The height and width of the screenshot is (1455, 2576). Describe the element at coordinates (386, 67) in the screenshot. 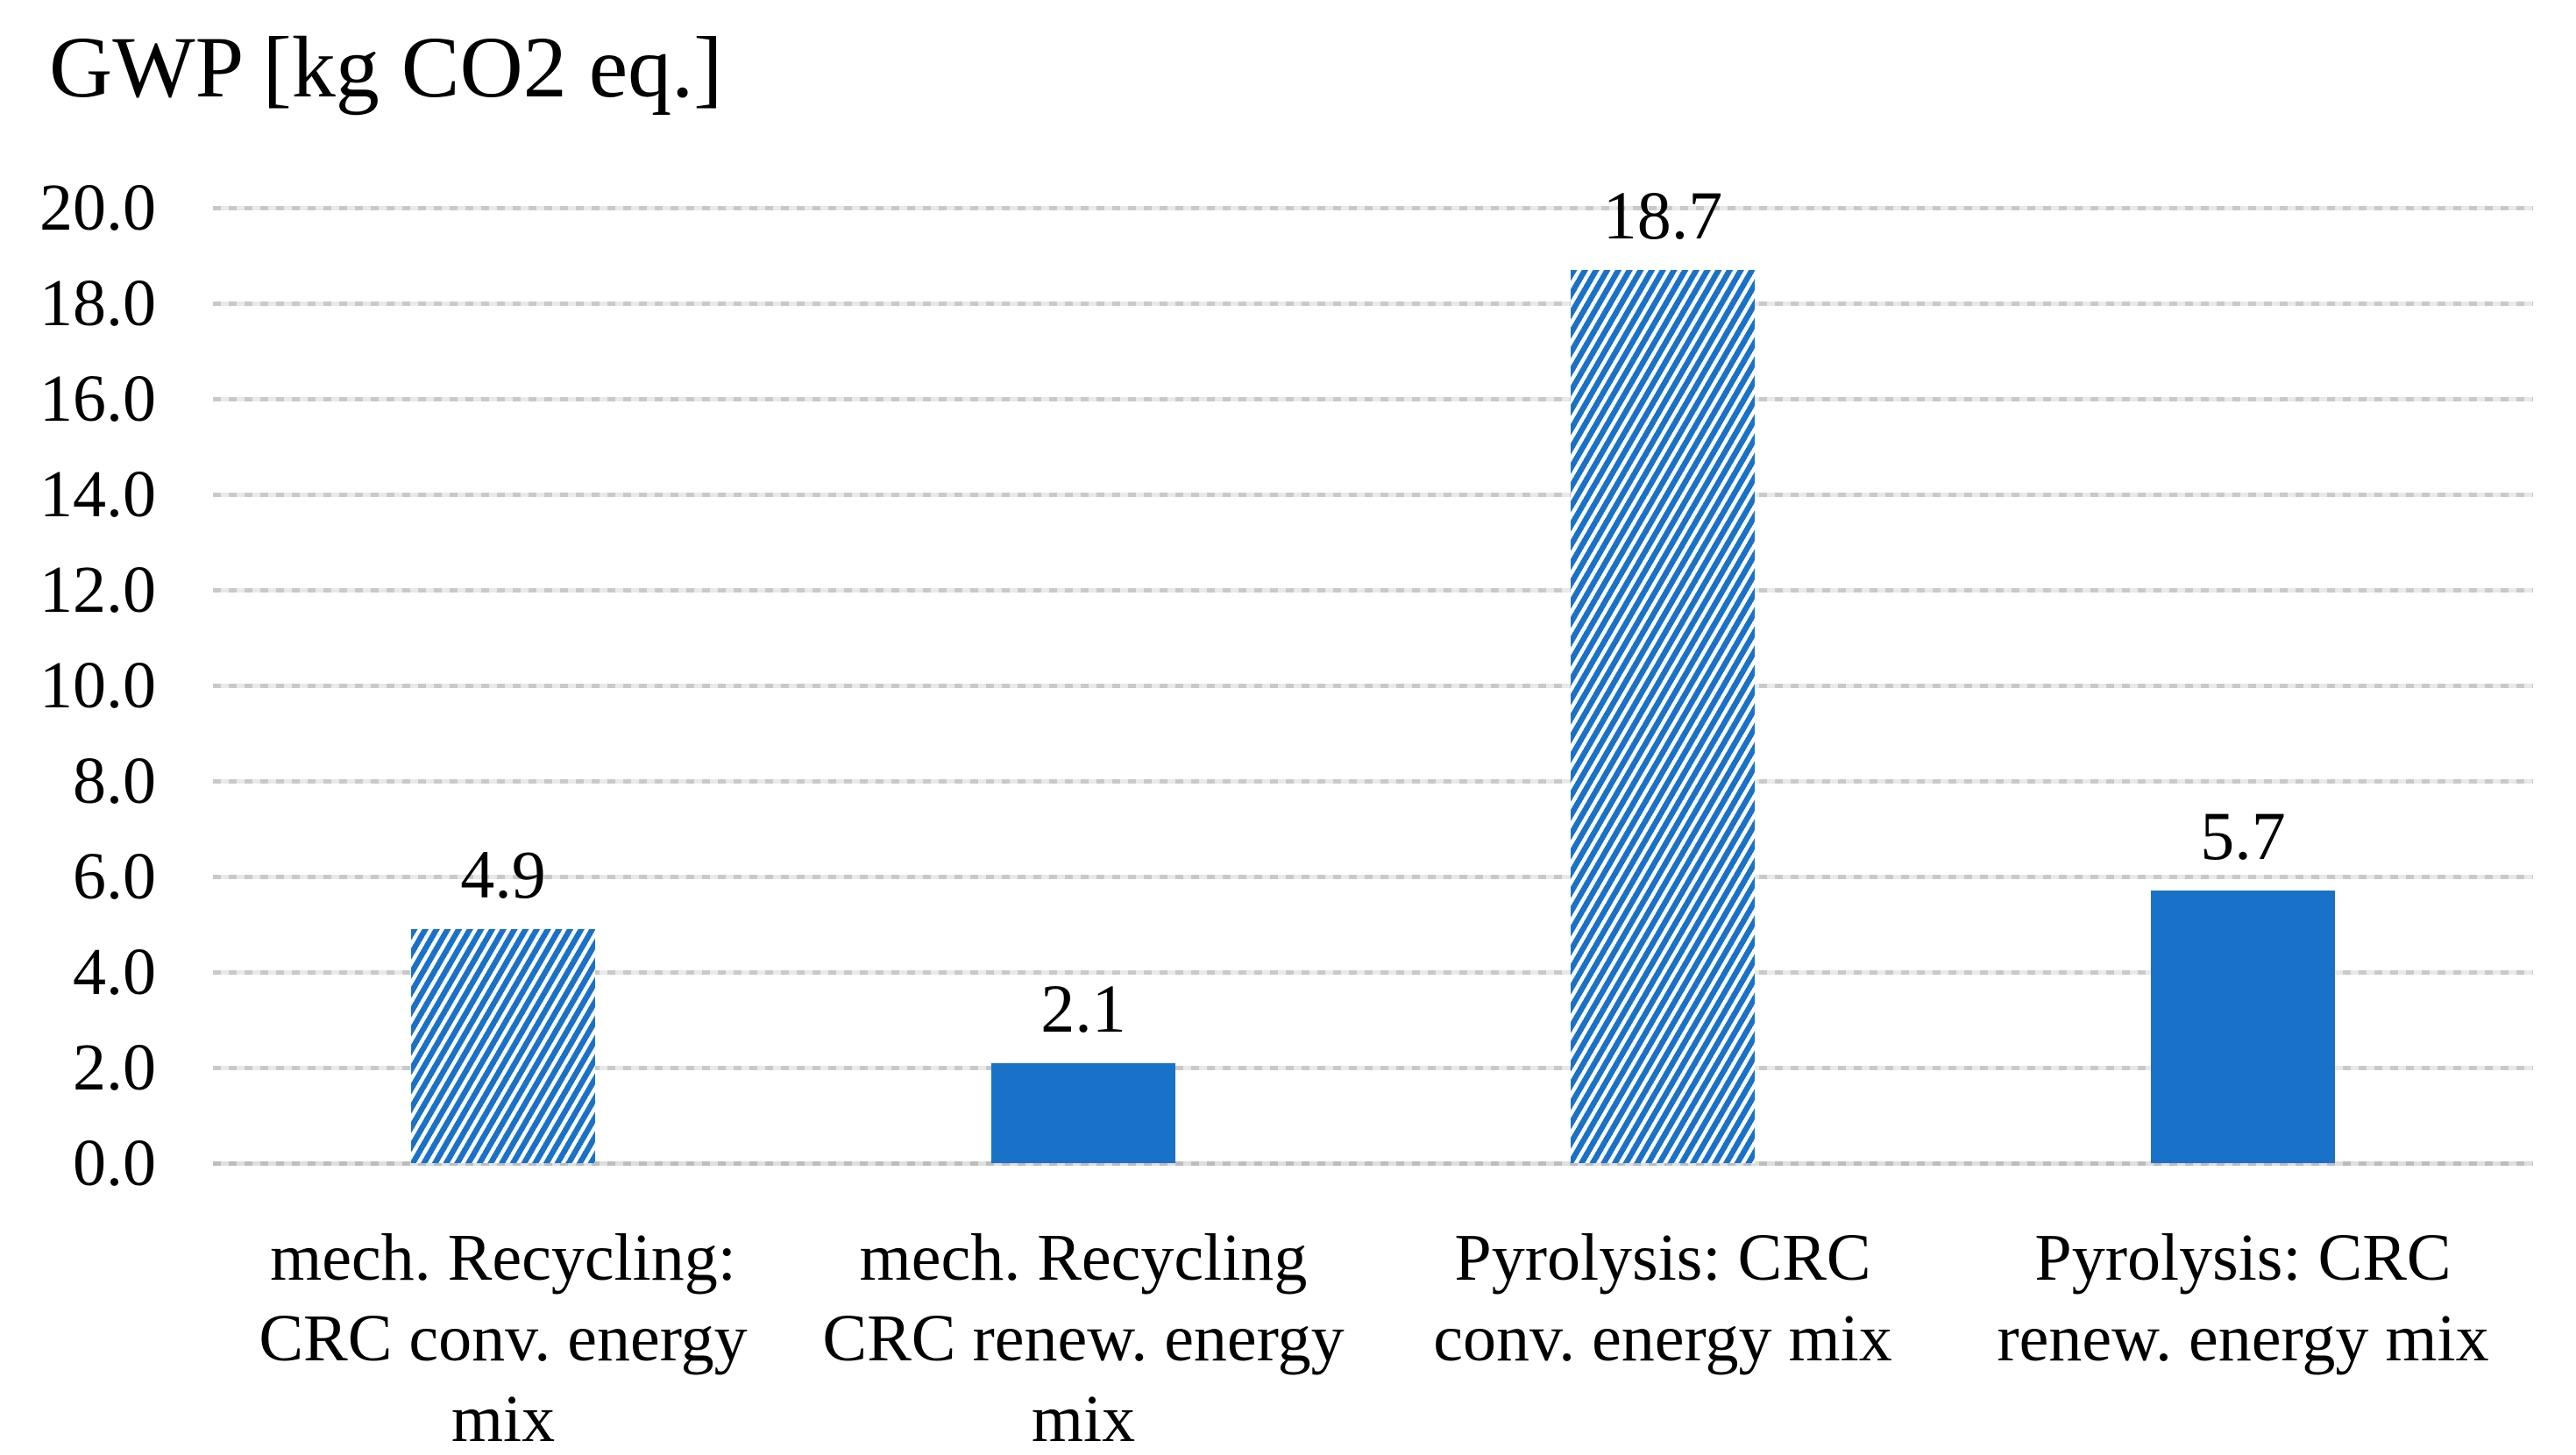

I see `chart-title: GWP [kg CO2 eq.]` at that location.